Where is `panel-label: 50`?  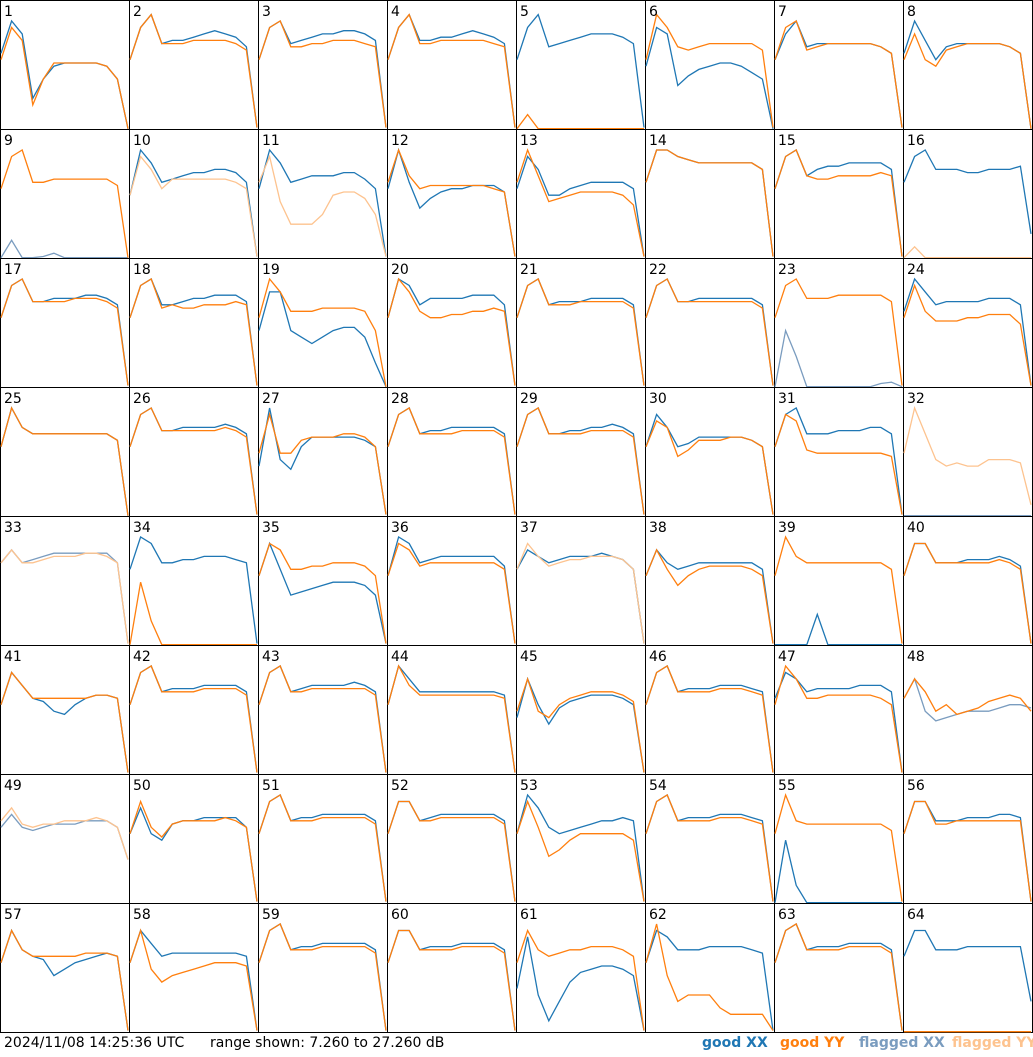 panel-label: 50 is located at coordinates (142, 786).